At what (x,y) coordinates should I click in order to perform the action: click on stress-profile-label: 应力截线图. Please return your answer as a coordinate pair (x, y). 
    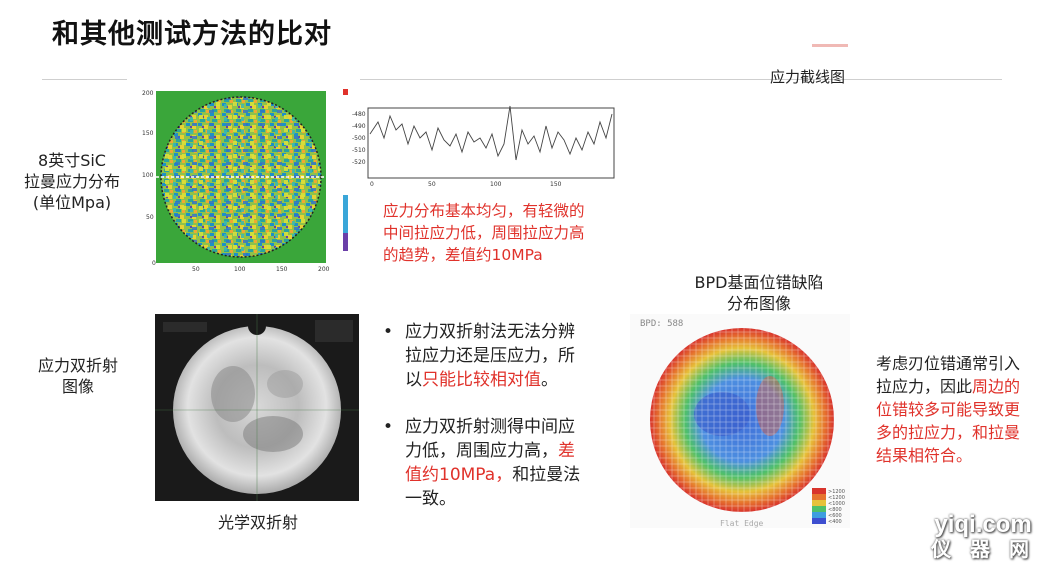
    Looking at the image, I should click on (808, 77).